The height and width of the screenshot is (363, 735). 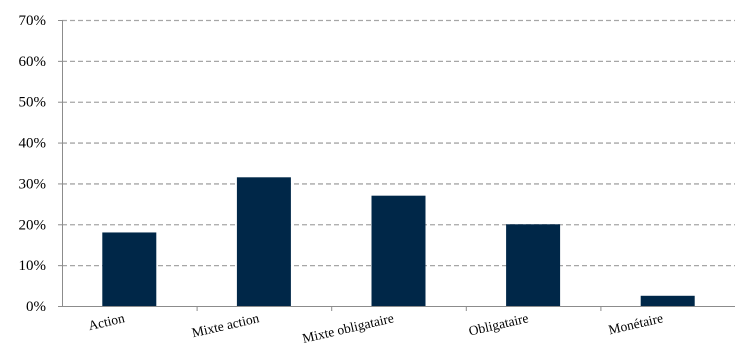 I want to click on y-tick-label: 40%, so click(x=33, y=144).